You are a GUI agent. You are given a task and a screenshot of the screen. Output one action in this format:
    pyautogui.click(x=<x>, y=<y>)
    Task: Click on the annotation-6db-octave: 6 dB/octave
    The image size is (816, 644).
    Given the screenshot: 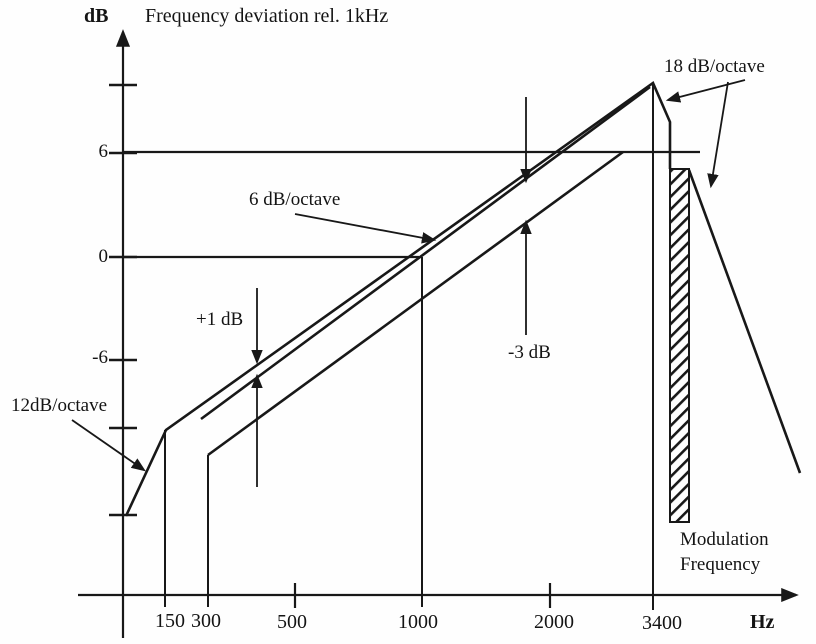 What is the action you would take?
    pyautogui.click(x=295, y=199)
    